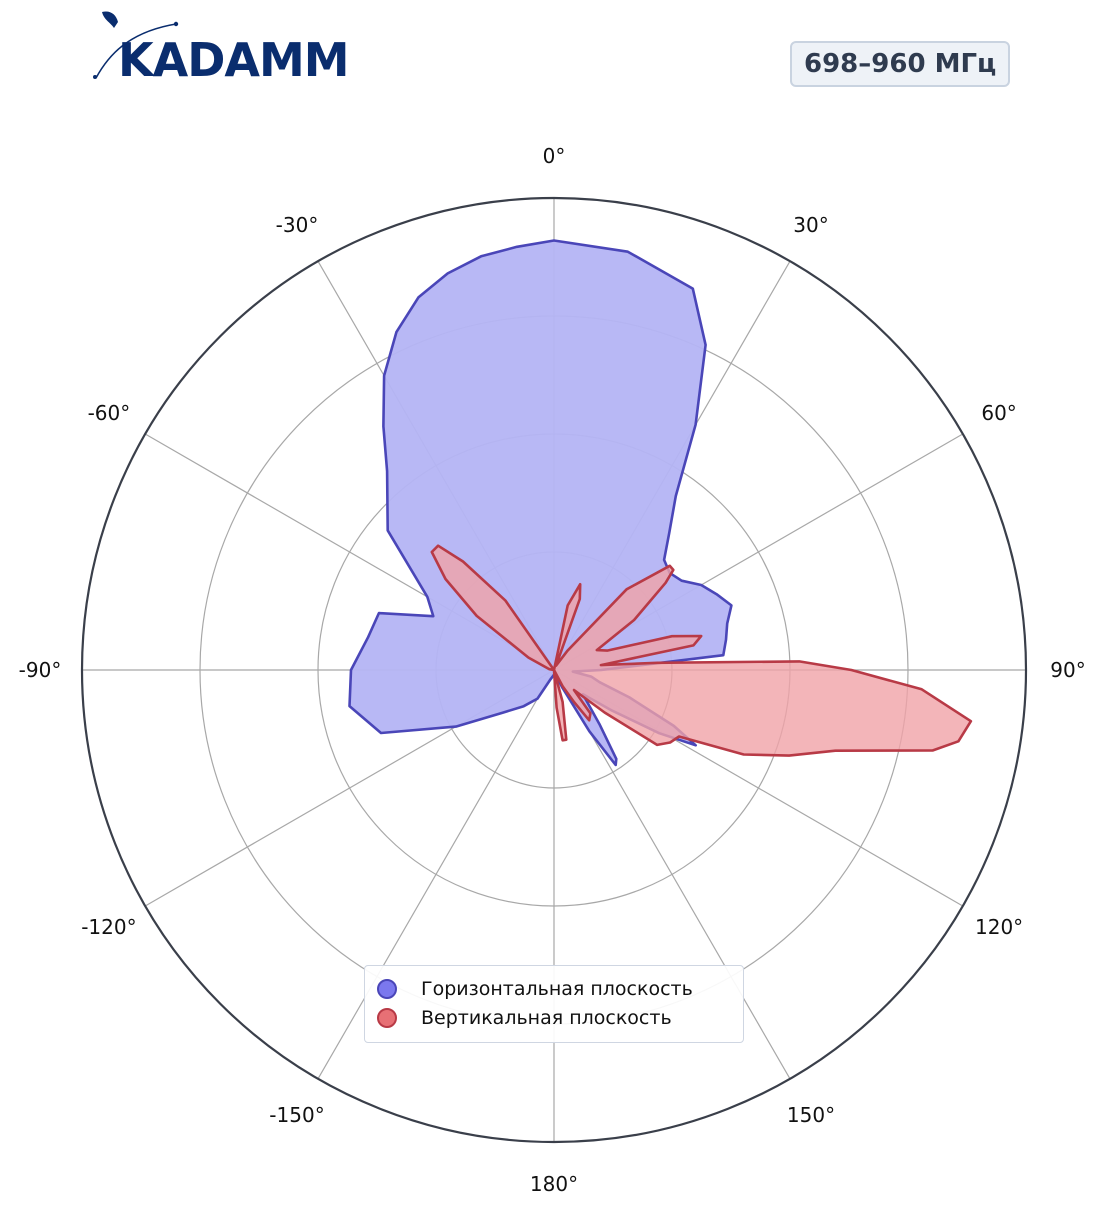 Image resolution: width=1104 pixels, height=1211 pixels. What do you see at coordinates (900, 64) in the screenshot?
I see `frequency-band-badge: 698–960 МГц` at bounding box center [900, 64].